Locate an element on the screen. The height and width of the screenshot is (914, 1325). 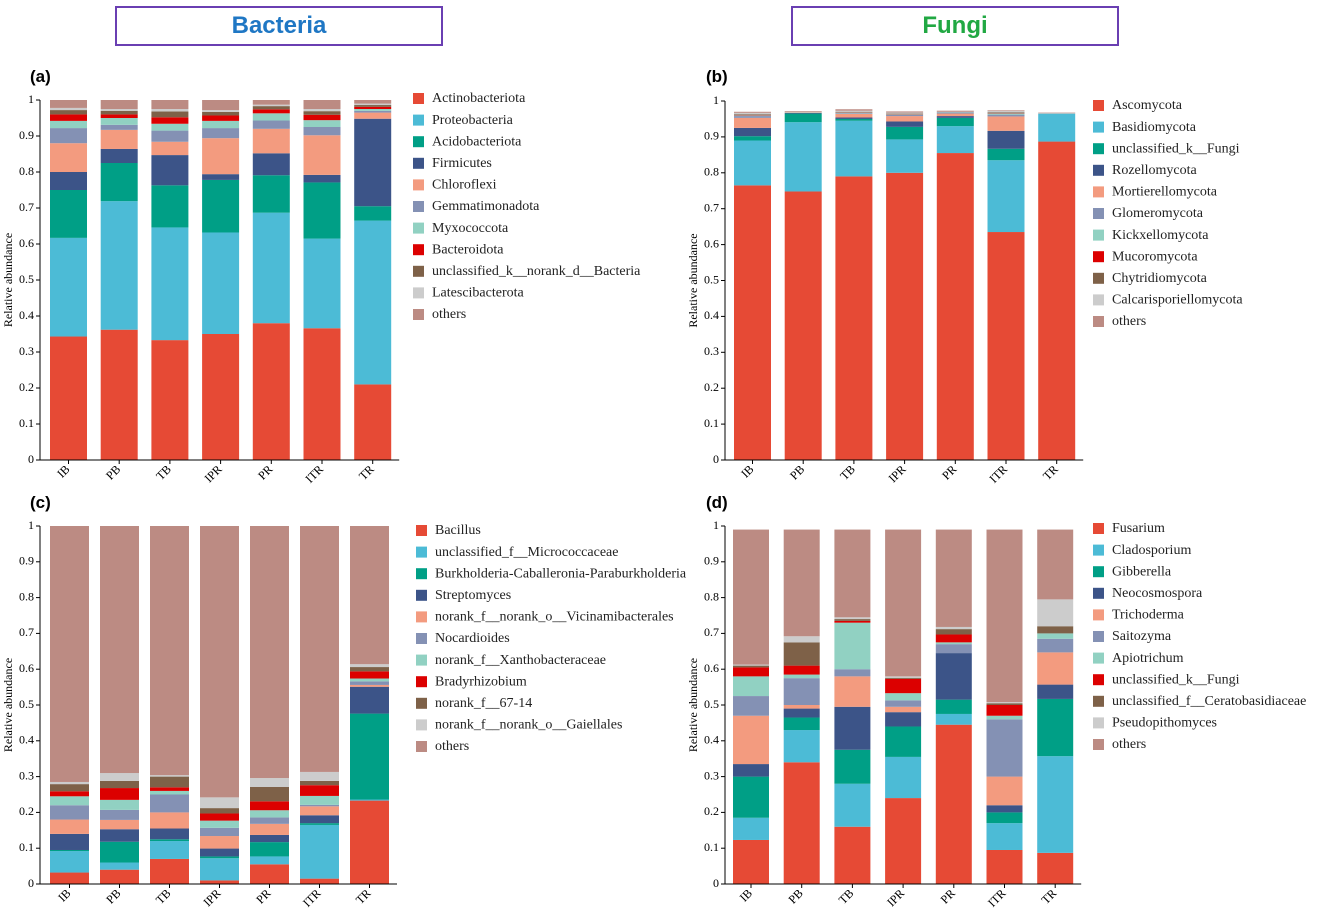
legend-entry: Glomeromycota is located at coordinates (1158, 213).